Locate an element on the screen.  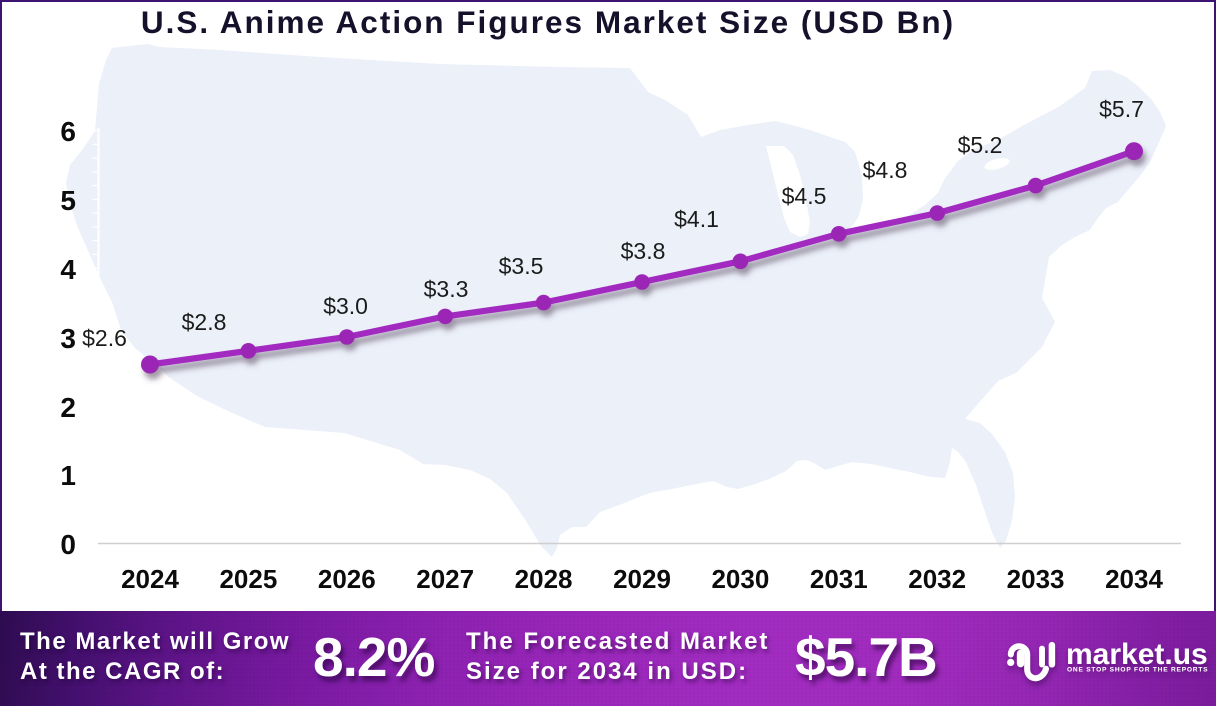
svg-text: market.us is located at coordinates (1137, 654).